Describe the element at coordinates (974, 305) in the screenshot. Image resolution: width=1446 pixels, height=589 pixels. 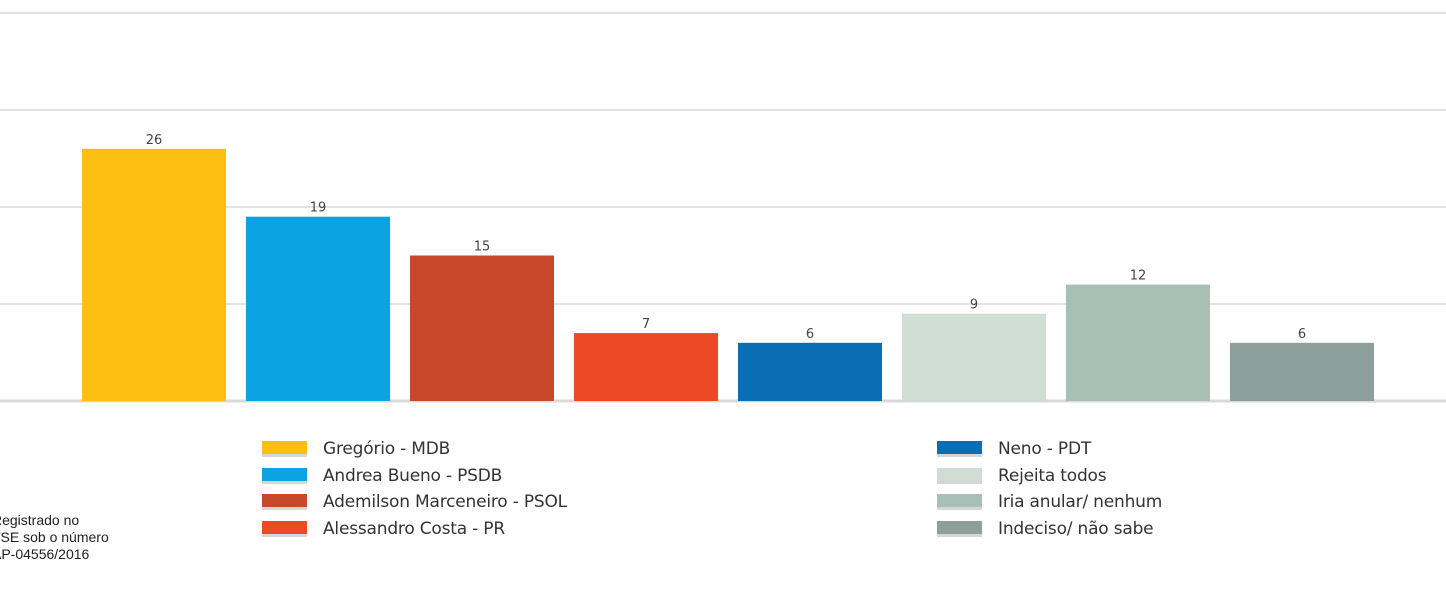
I see `bar-value-label: 9` at that location.